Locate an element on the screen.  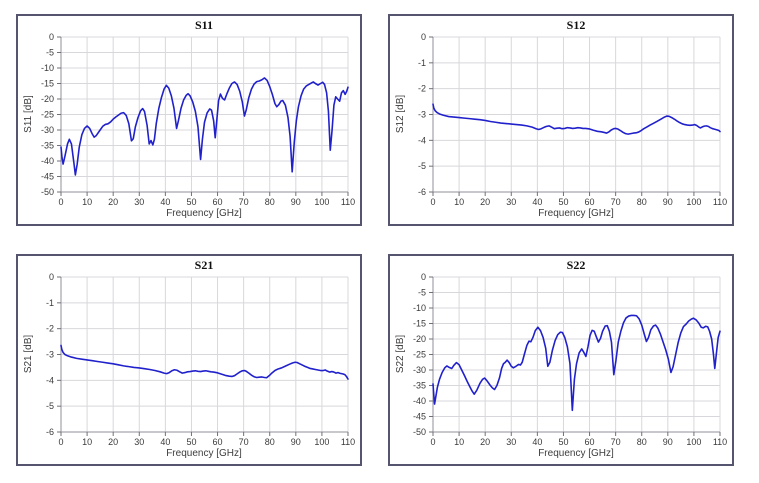
y-tick-label: -2 is located at coordinates (50, 329).